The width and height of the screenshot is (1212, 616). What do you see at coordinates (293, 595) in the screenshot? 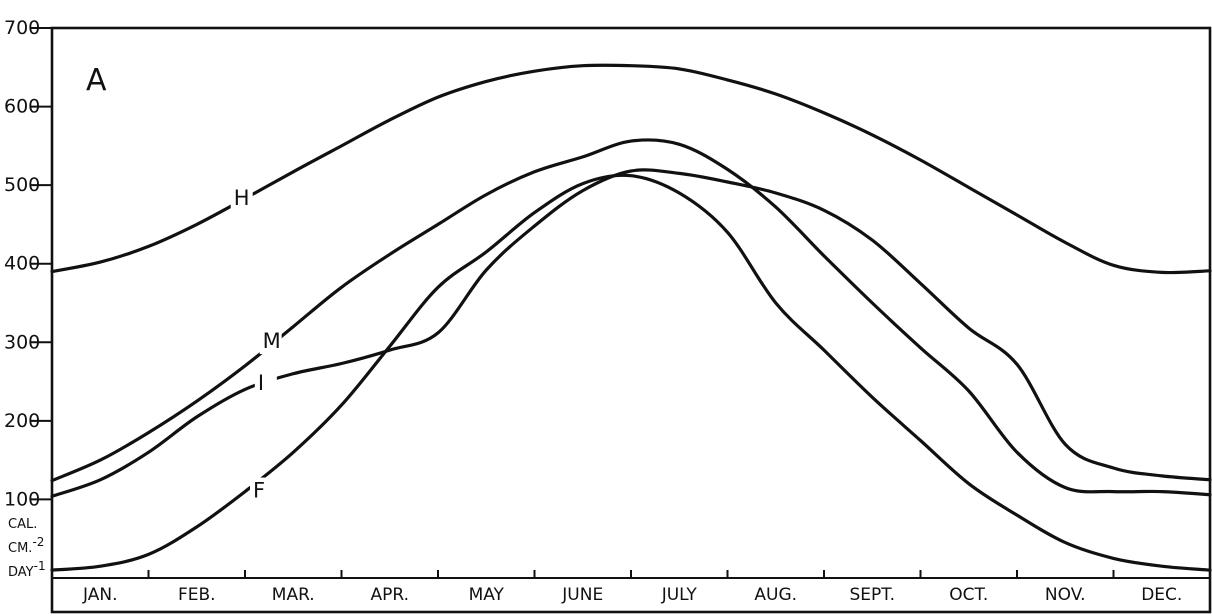
I see `month-label: MAR.` at bounding box center [293, 595].